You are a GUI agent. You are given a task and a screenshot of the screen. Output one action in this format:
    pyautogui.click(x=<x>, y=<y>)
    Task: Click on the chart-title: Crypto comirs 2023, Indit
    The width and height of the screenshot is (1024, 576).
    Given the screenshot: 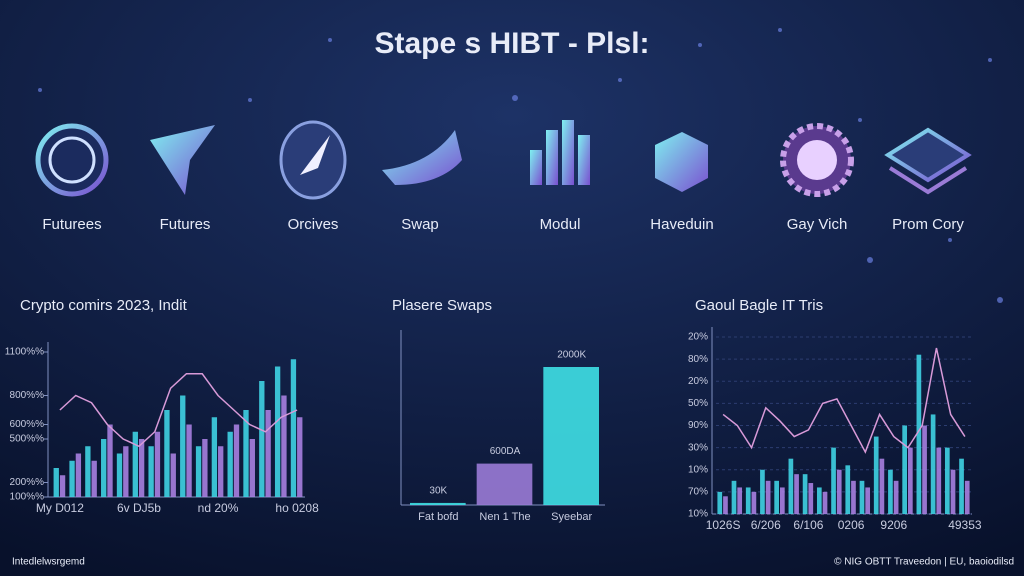 What is the action you would take?
    pyautogui.click(x=104, y=305)
    